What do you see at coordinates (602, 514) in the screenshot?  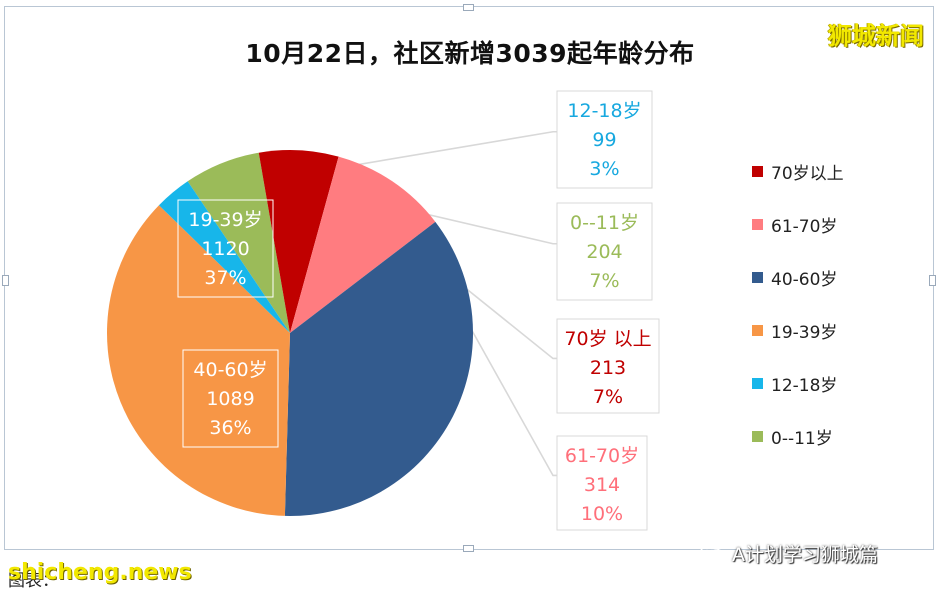 I see `data-label-percent: 10%` at bounding box center [602, 514].